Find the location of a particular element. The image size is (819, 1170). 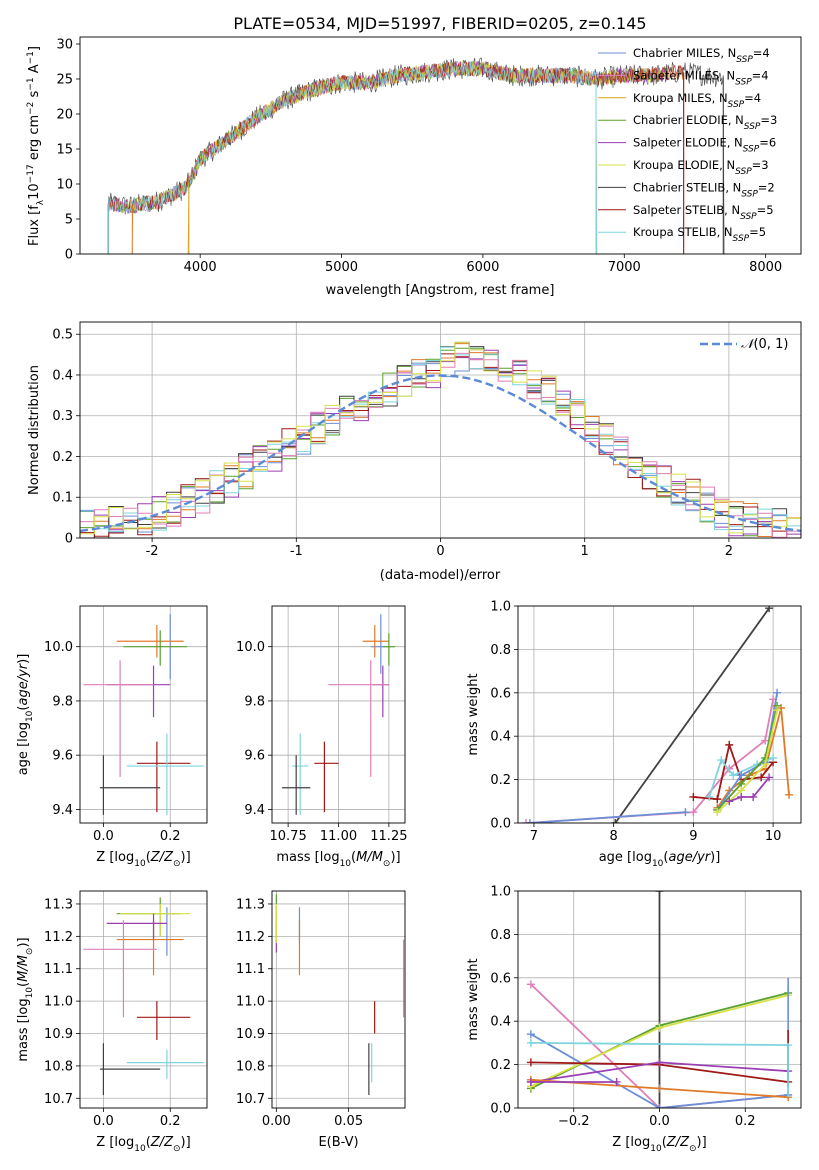

legend-label: Kroupa STELIB, NSSP=5 is located at coordinates (699, 234).